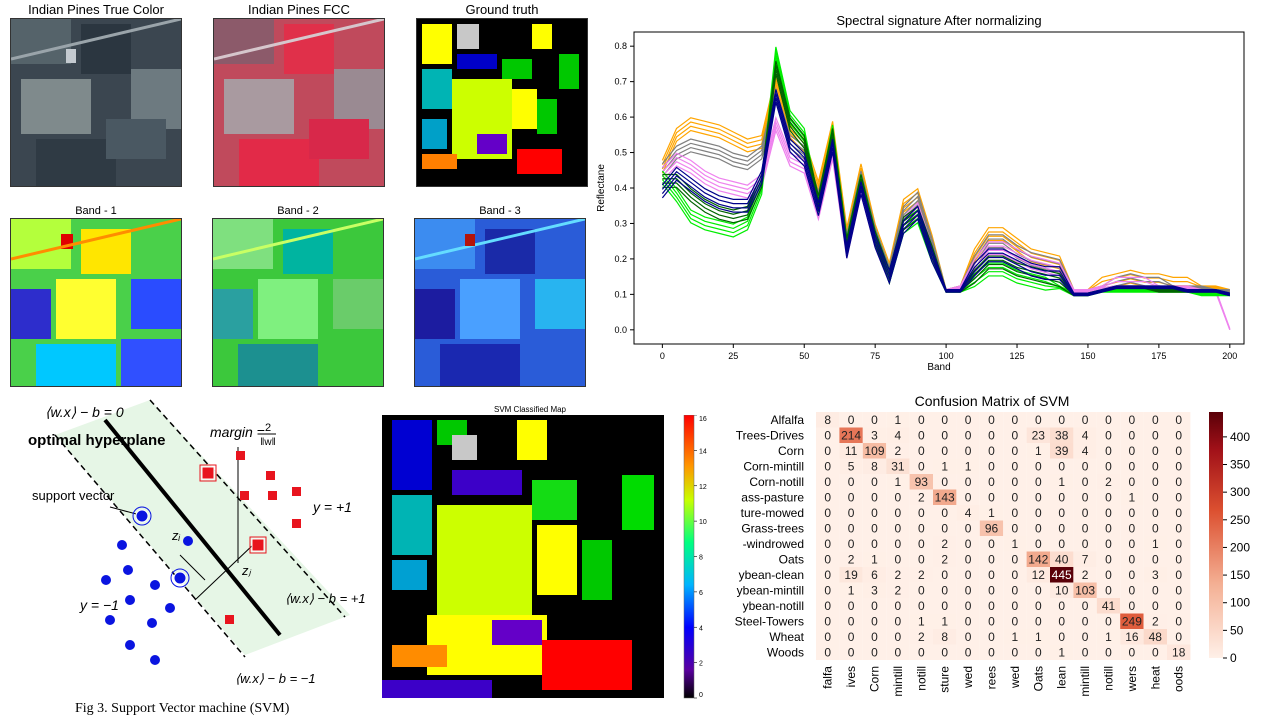  What do you see at coordinates (250, 537) in the screenshot?
I see `positive-class-points` at bounding box center [250, 537].